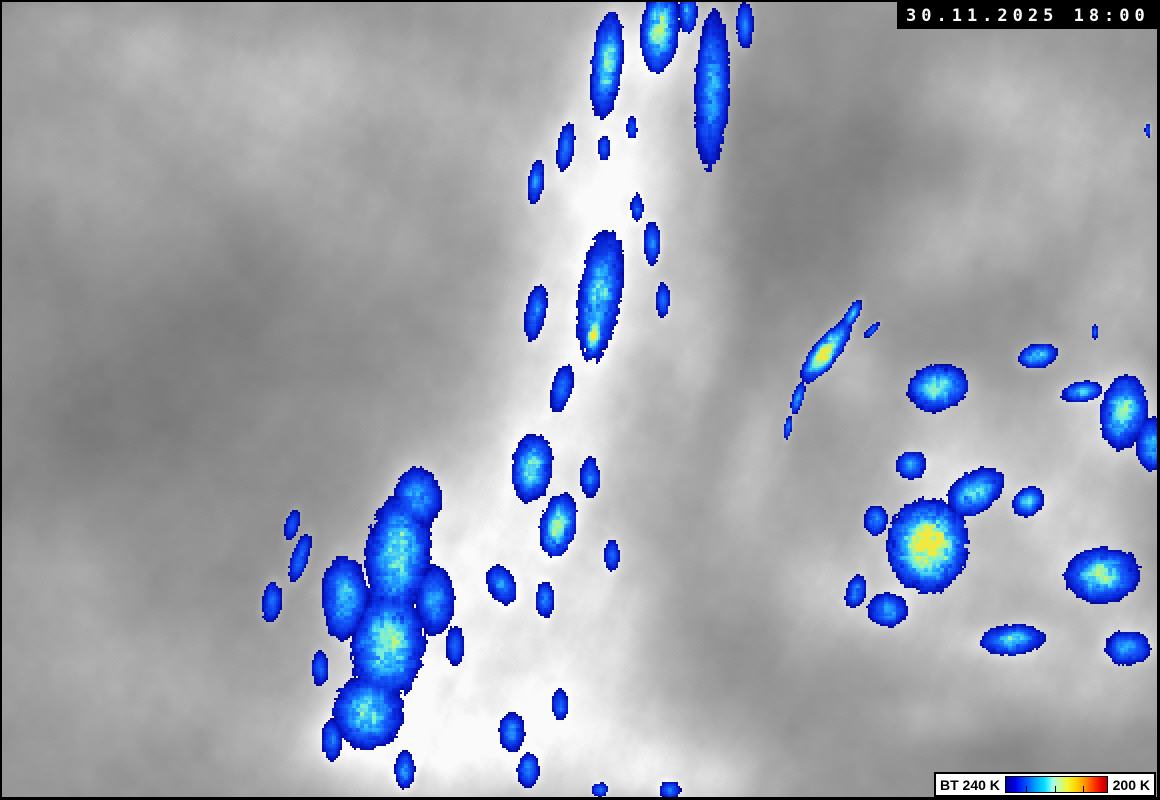 This screenshot has width=1160, height=800. I want to click on timestamp-bar: 30.11.2025 18:00, so click(1027, 15).